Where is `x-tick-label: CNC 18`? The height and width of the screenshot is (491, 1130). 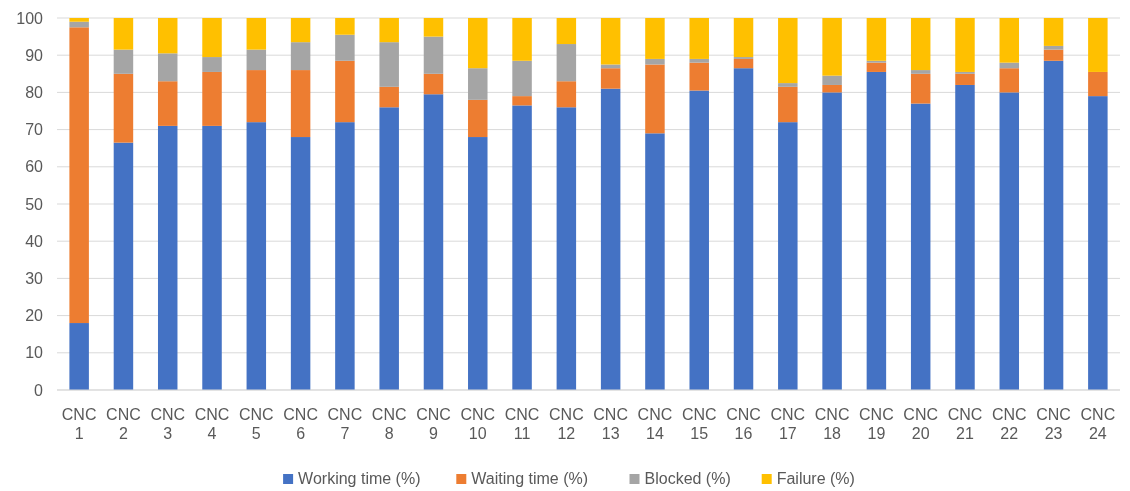
x-tick-label: CNC 18 is located at coordinates (832, 424).